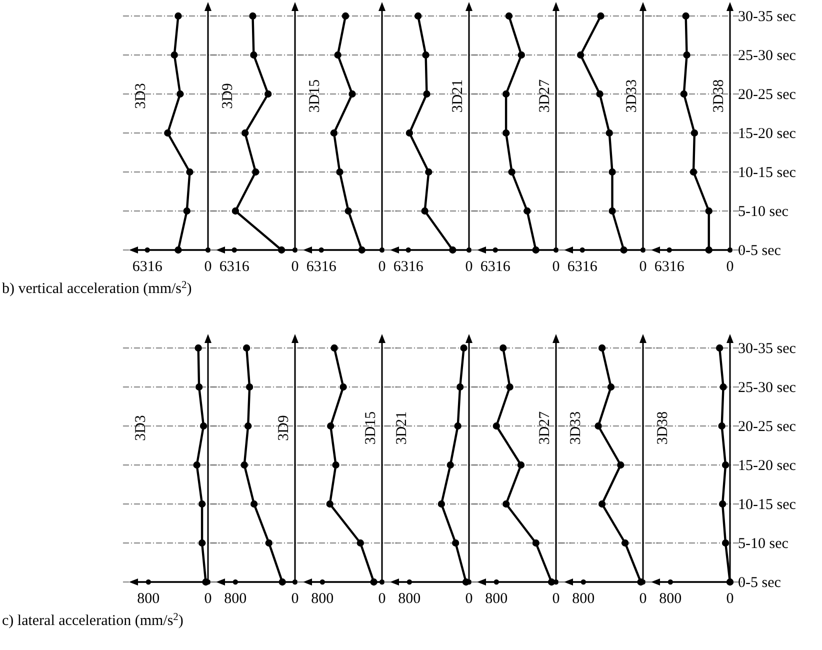 This screenshot has width=822, height=650. What do you see at coordinates (545, 95) in the screenshot?
I see `text: 3D27` at bounding box center [545, 95].